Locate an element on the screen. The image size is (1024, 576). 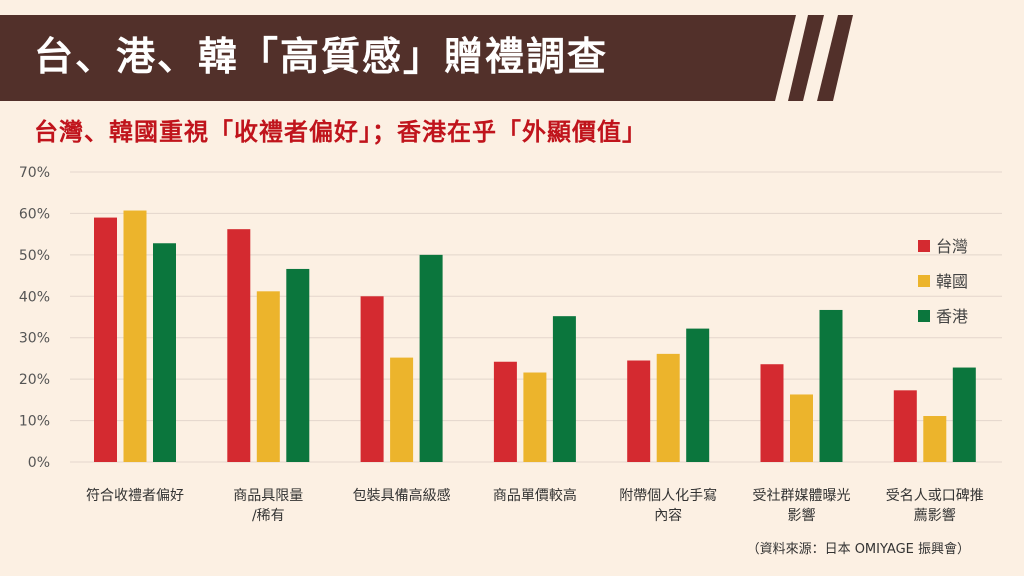
y-tick-label: 10% is located at coordinates (34, 422).